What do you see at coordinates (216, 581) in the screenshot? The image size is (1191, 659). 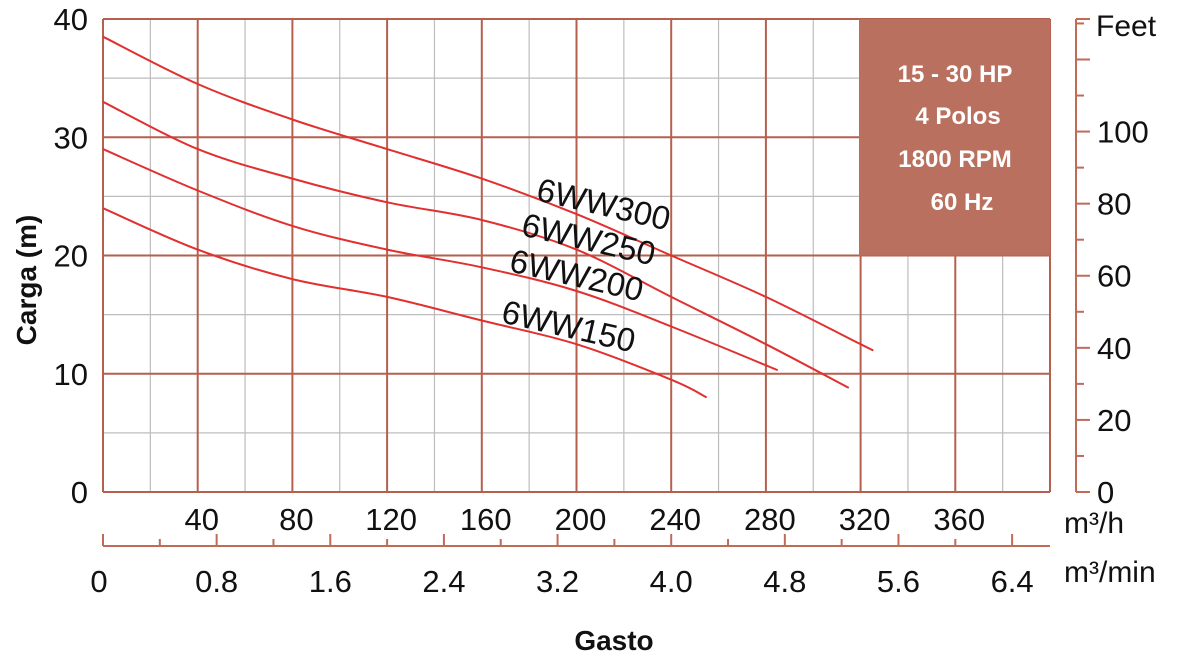 I see `m3min-tick-label: 0.8` at bounding box center [216, 581].